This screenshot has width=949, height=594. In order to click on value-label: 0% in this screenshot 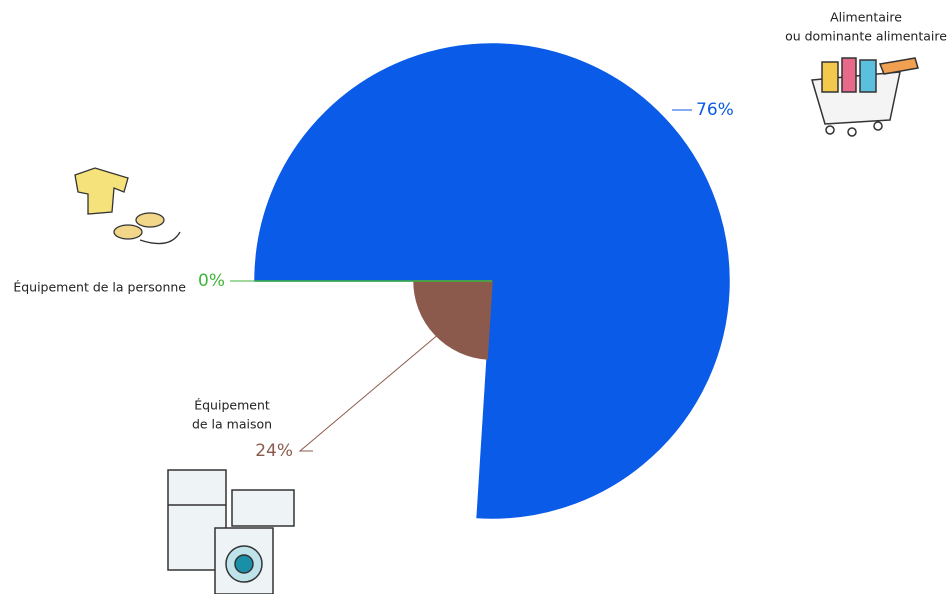, I will do `click(211, 281)`.